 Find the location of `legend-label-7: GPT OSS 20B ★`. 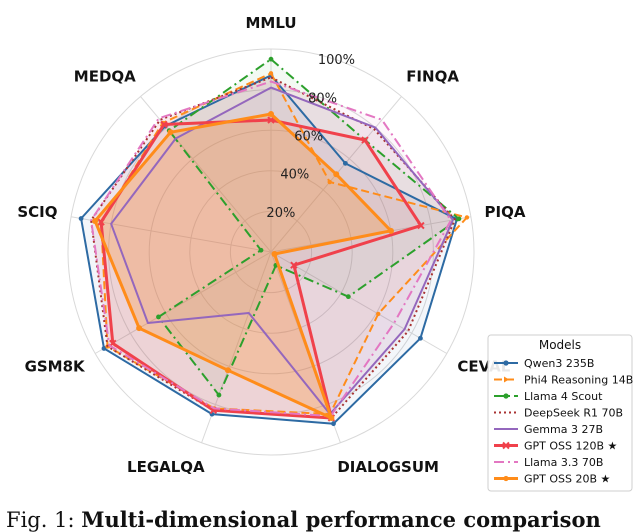

legend-label-7: GPT OSS 20B ★ is located at coordinates (567, 479).